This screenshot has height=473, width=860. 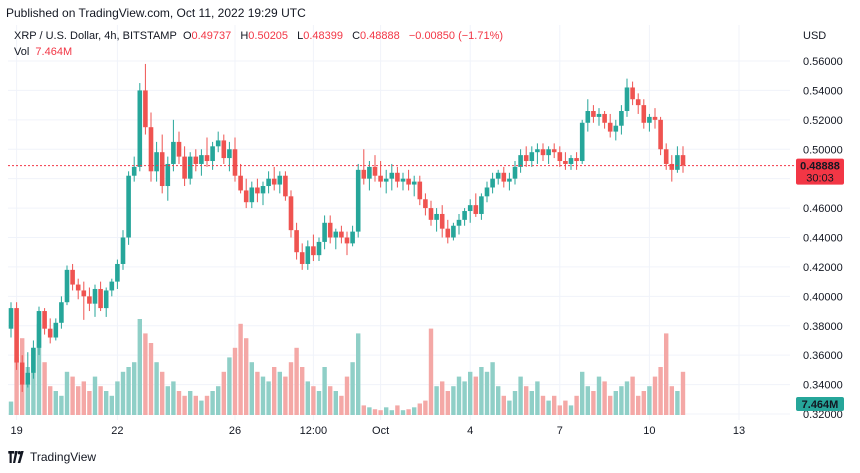 What do you see at coordinates (820, 405) in the screenshot?
I see `volume-tag-label: 7.464M` at bounding box center [820, 405].